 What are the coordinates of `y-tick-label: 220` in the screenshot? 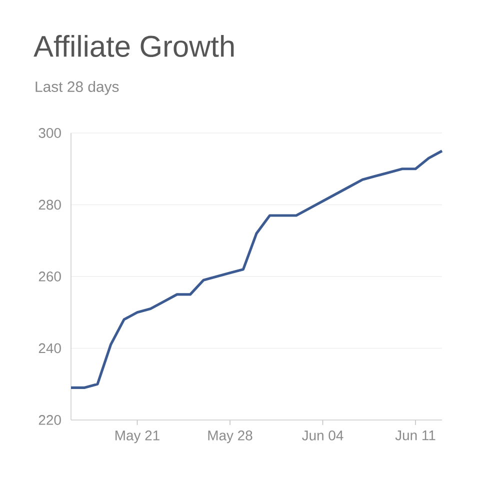 It's located at (49, 420).